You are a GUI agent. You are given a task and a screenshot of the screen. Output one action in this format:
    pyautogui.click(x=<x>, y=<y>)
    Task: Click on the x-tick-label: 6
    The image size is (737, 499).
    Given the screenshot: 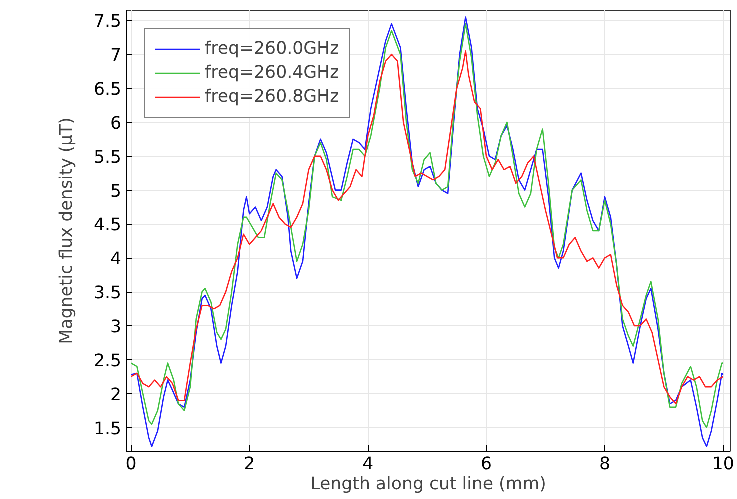 What is the action you would take?
    pyautogui.click(x=486, y=464)
    